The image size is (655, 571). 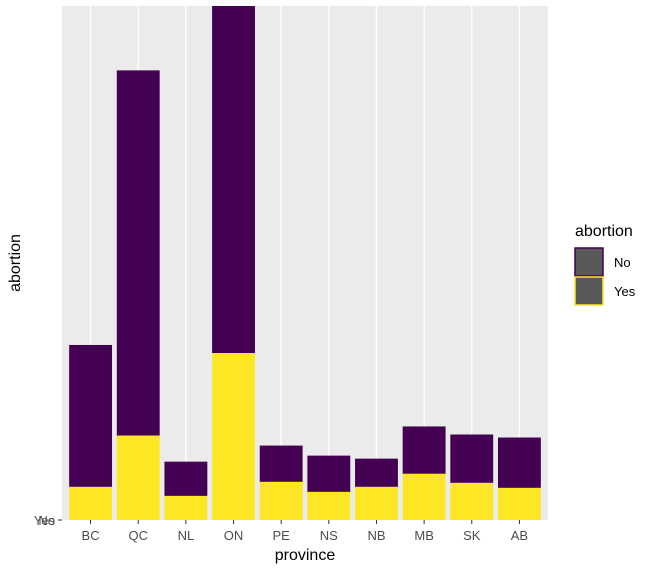 I want to click on bar-mb-no, so click(x=424, y=450).